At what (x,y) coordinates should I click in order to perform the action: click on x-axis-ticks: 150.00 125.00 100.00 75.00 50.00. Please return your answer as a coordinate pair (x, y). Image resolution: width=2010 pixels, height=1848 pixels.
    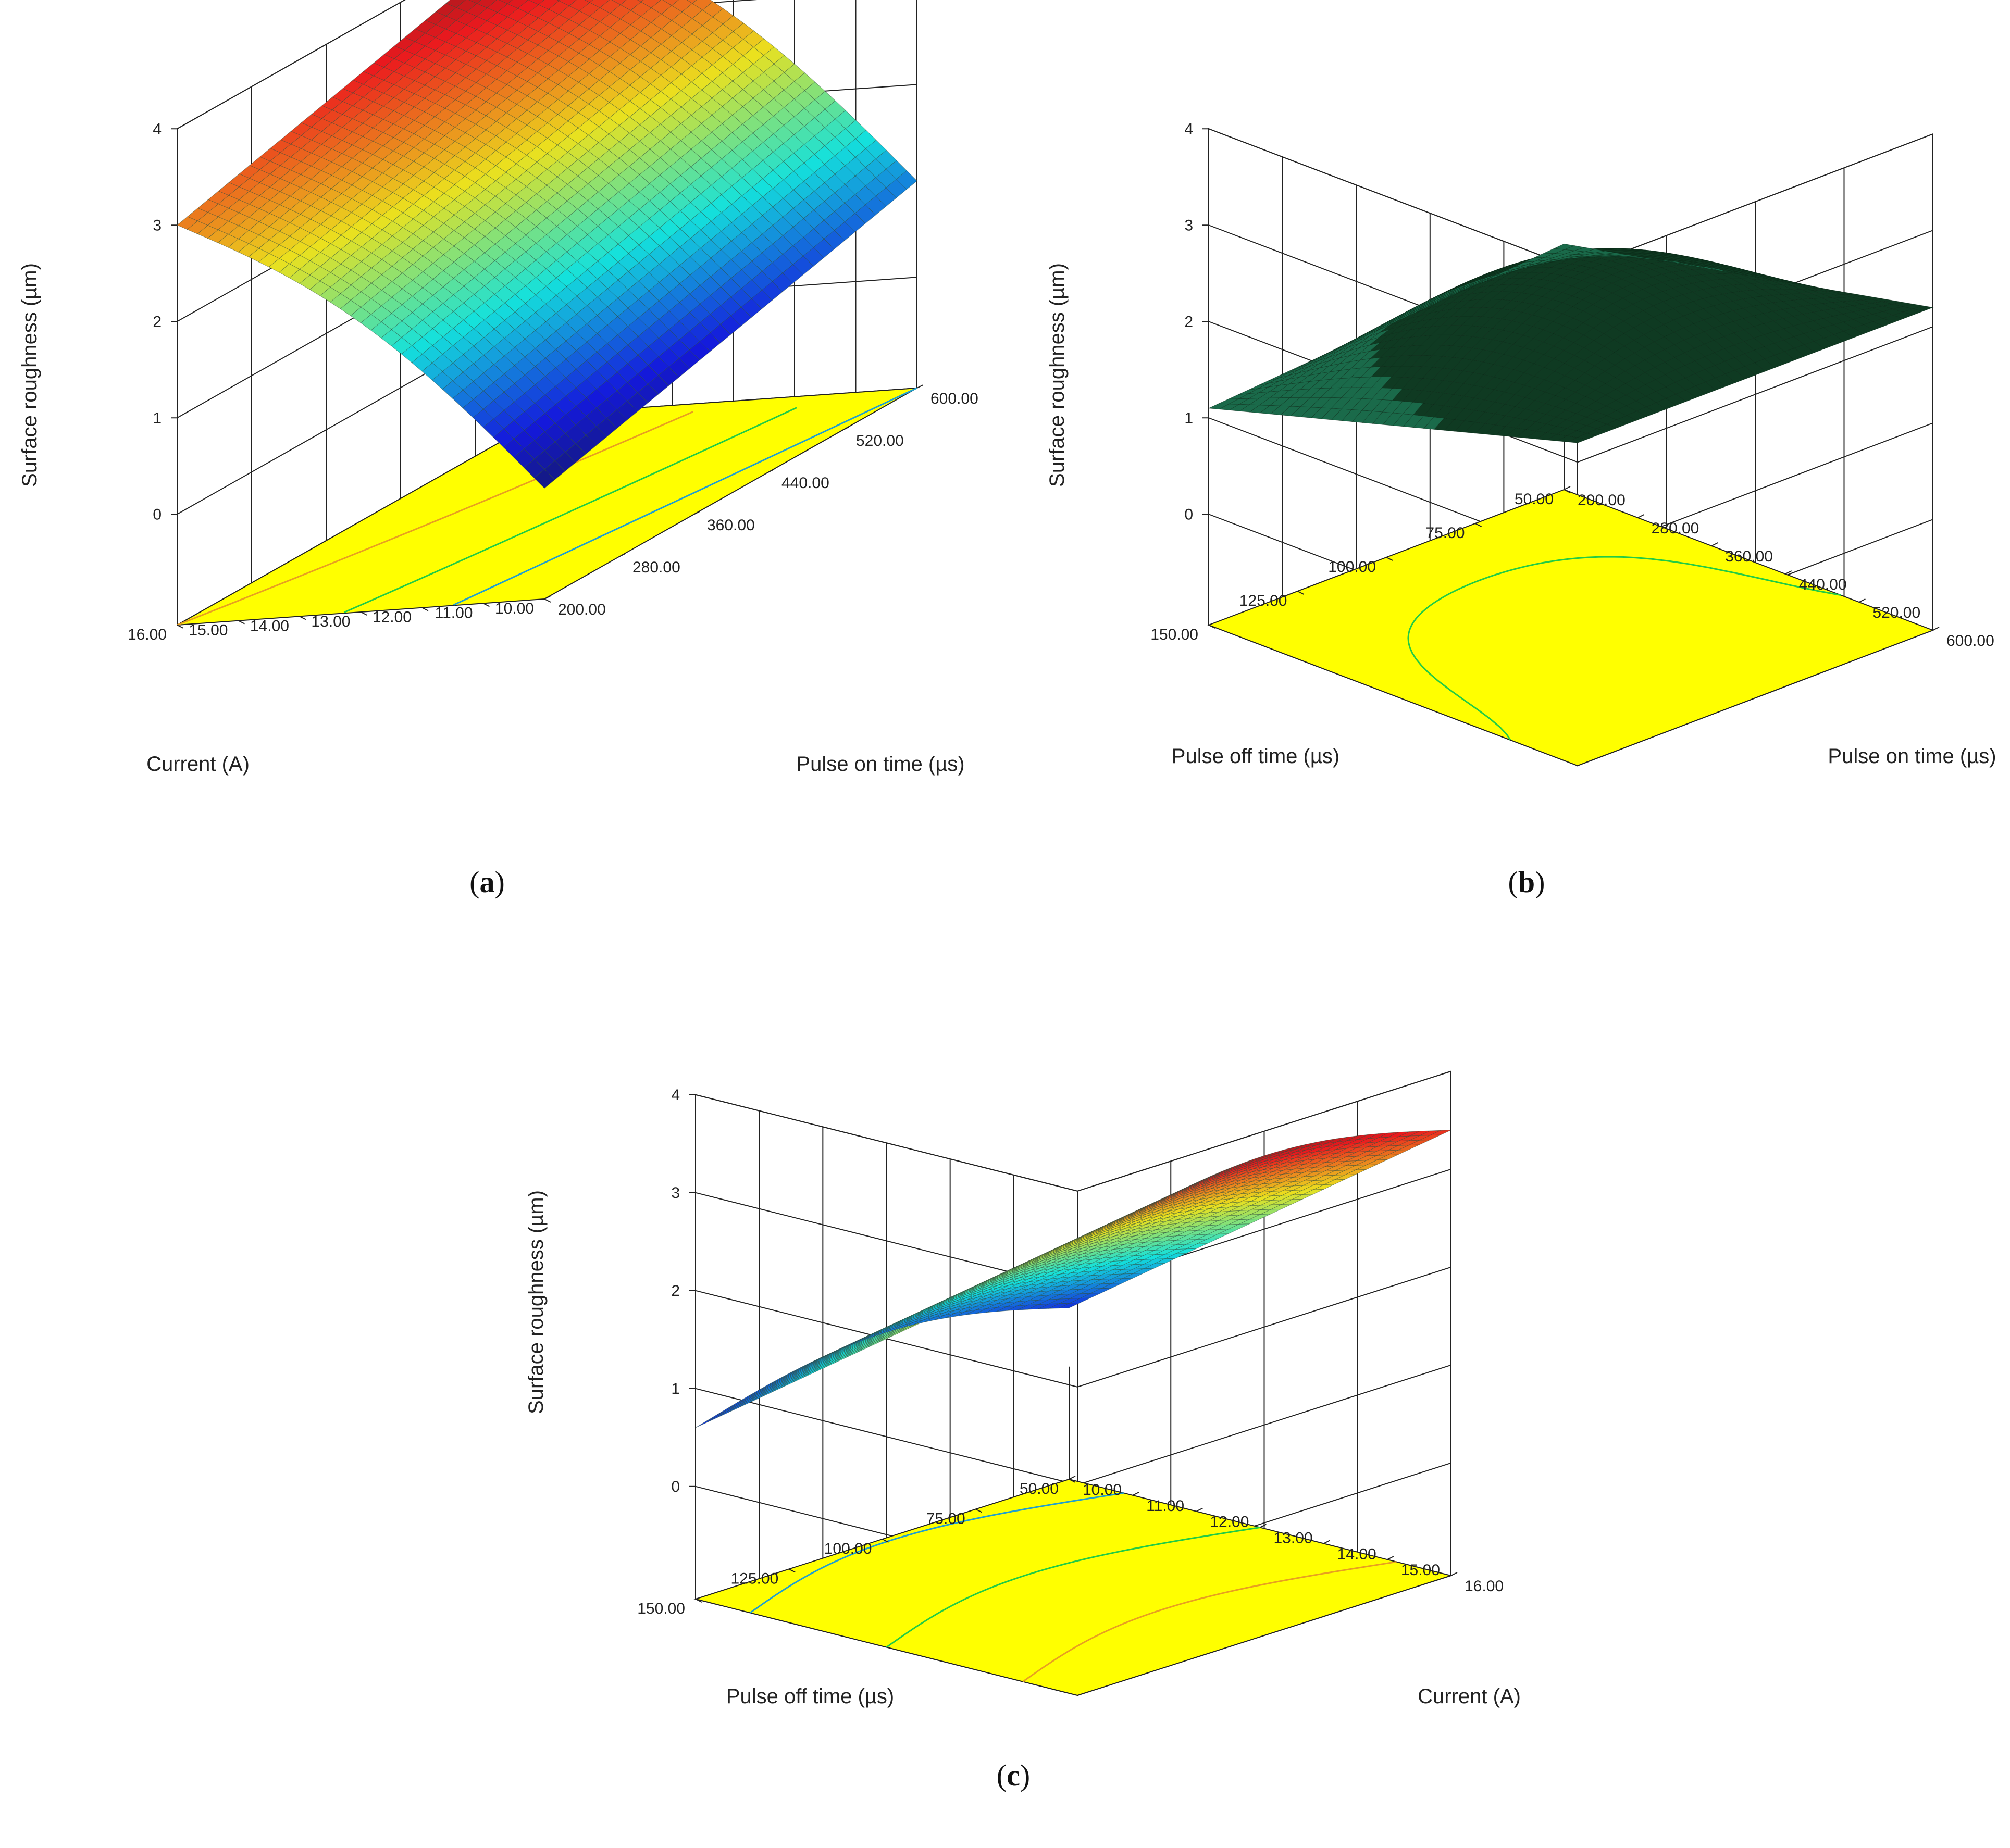
    Looking at the image, I should click on (1360, 566).